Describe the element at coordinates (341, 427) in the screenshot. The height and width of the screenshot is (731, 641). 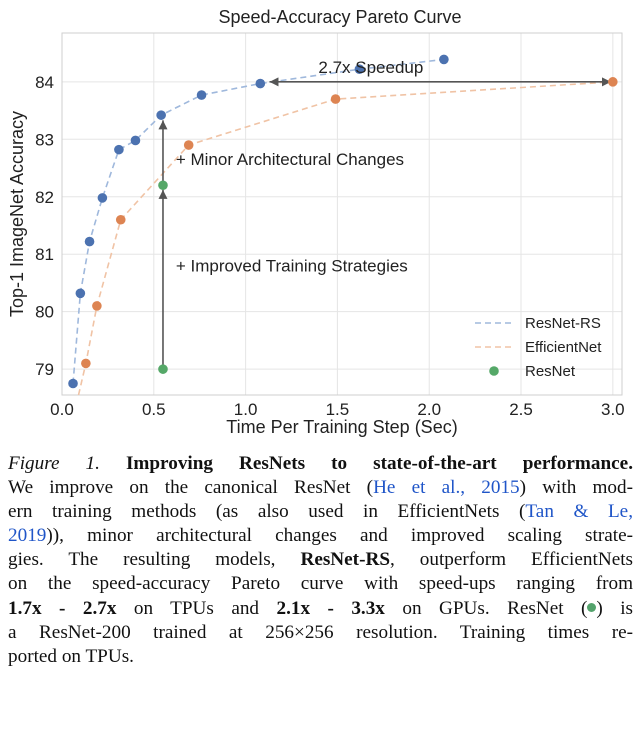
I see `x-axis-label: Time Per Training Step (Sec)` at that location.